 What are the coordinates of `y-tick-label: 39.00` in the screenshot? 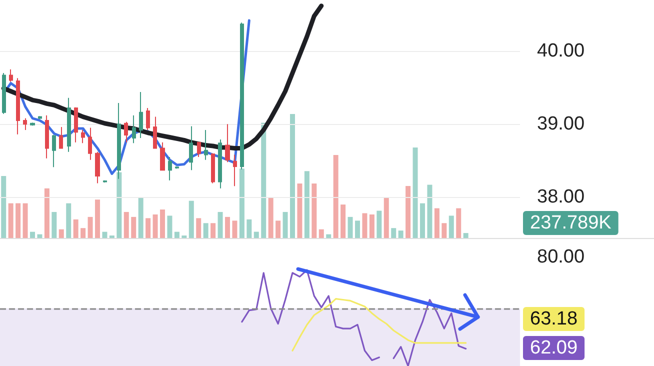 It's located at (561, 124).